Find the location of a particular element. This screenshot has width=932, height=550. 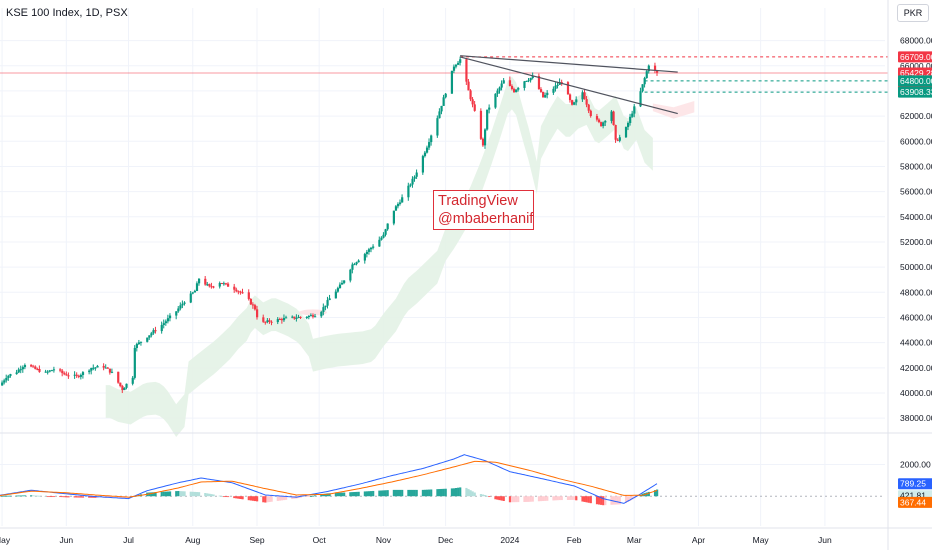

x-tick-label: Mar is located at coordinates (634, 540).